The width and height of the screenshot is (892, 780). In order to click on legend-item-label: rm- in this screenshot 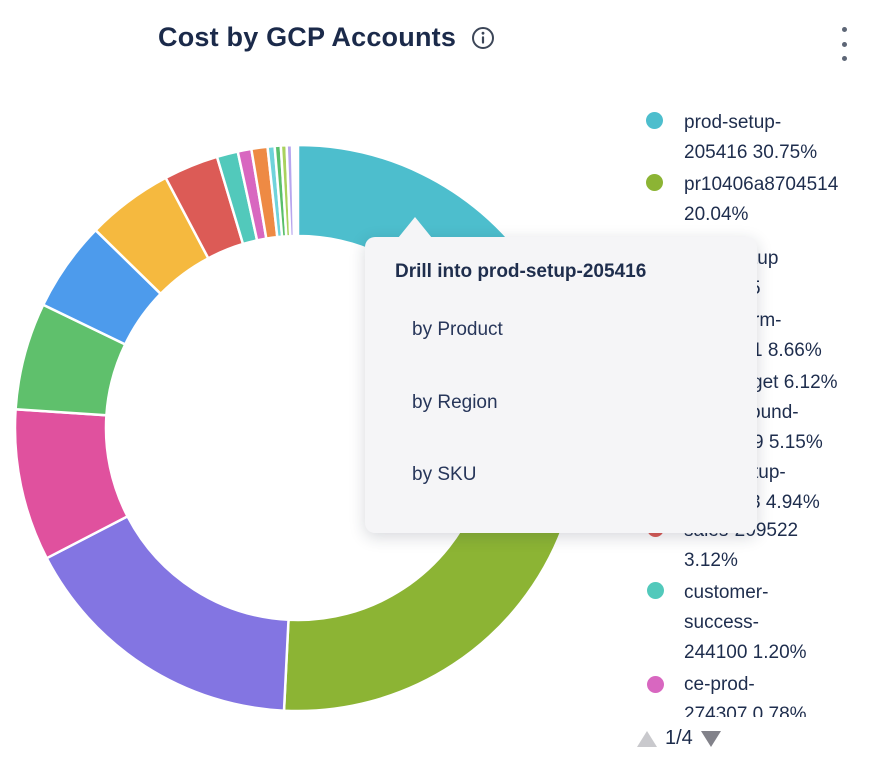, I will do `click(767, 320)`.